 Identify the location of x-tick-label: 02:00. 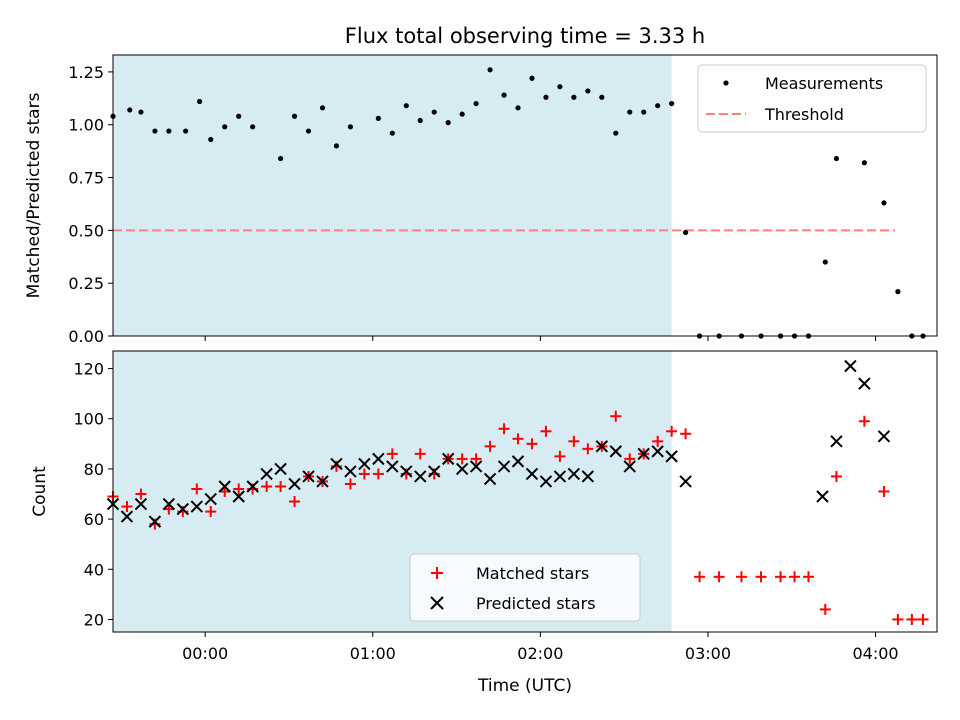
(540, 653).